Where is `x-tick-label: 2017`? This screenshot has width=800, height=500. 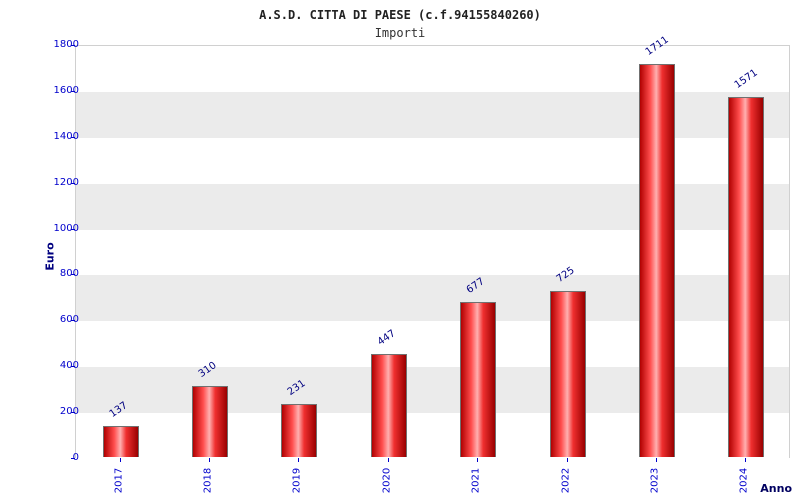 x-tick-label: 2017 is located at coordinates (119, 480).